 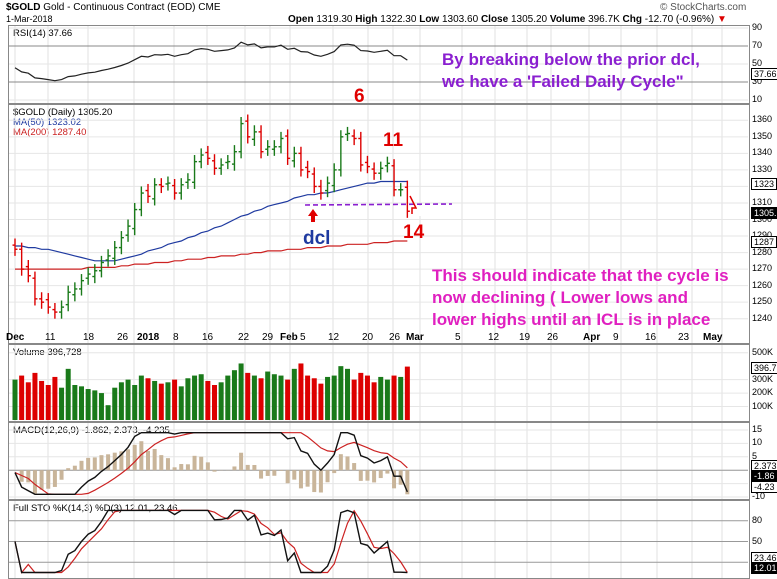 I want to click on rsi-label: RSI(14) 37.66, so click(x=43, y=33).